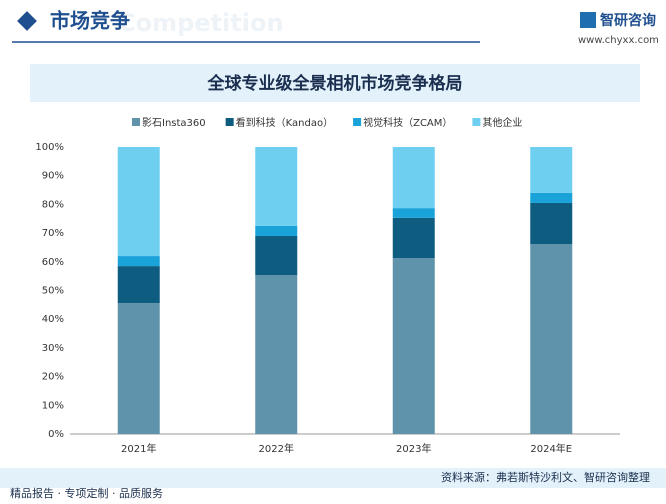 This screenshot has height=504, width=666. I want to click on y-tick-label: 70%, so click(53, 233).